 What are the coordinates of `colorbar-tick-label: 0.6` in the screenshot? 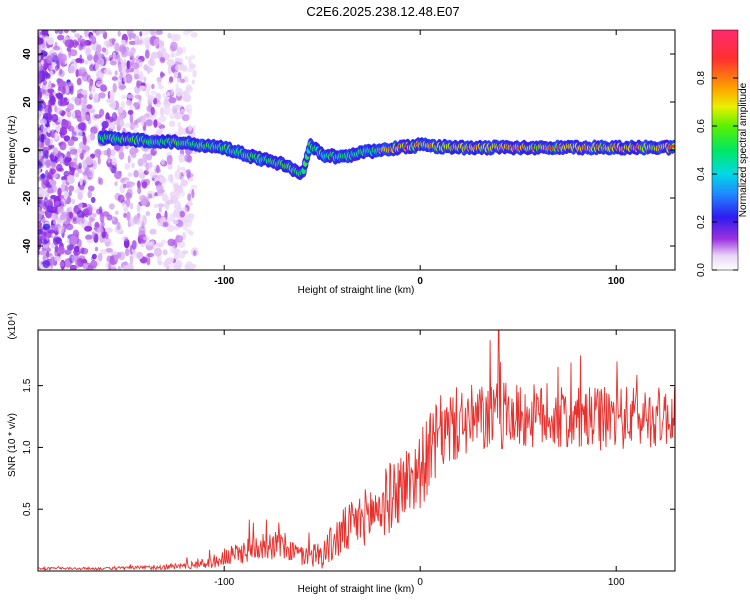 It's located at (701, 126).